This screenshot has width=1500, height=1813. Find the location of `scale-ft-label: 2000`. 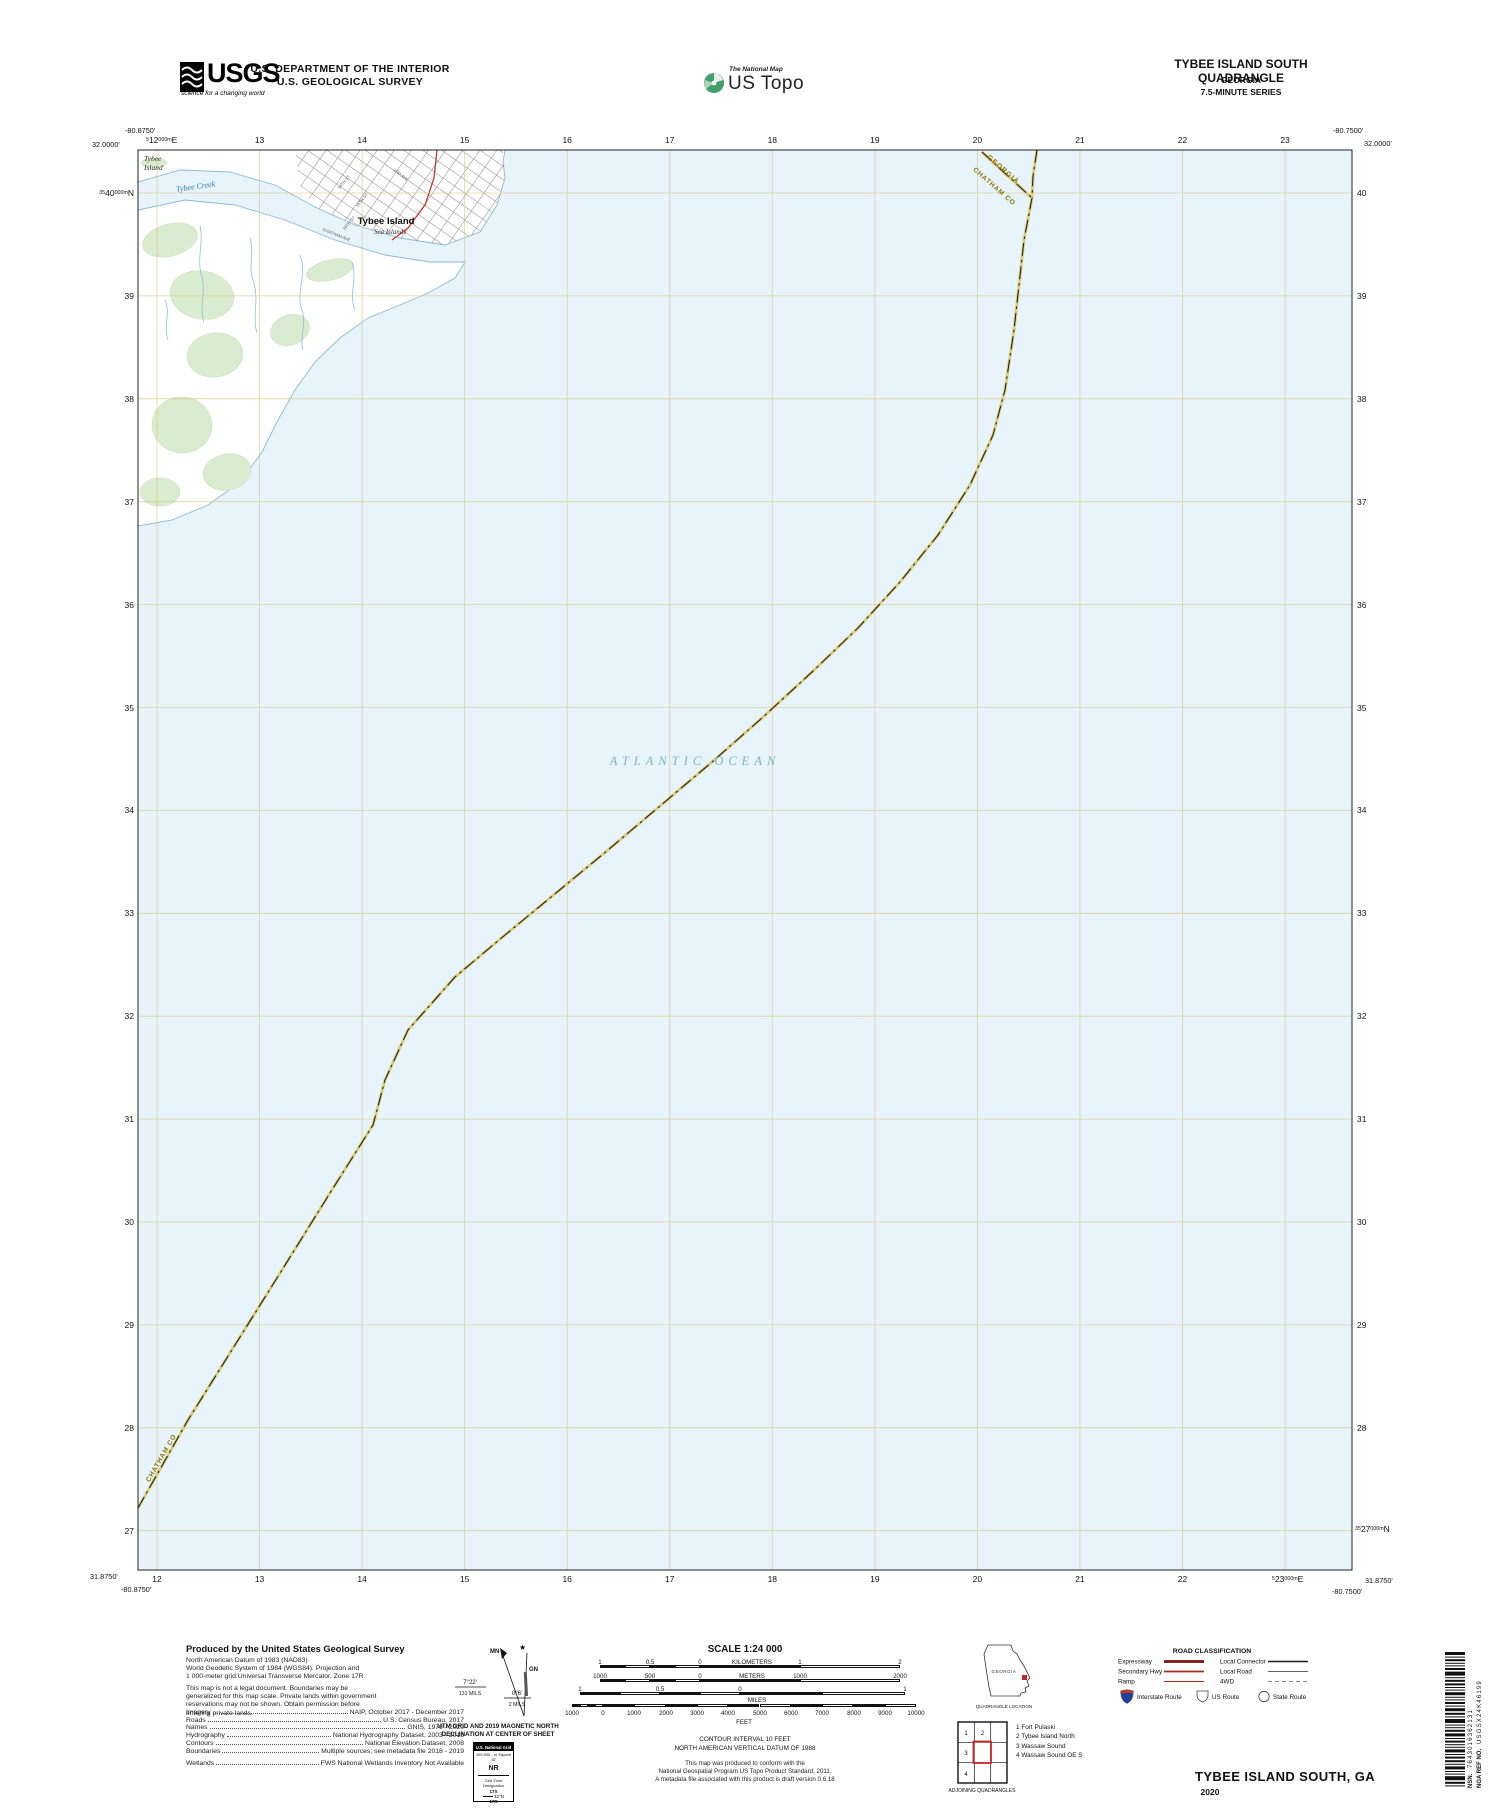

scale-ft-label: 2000 is located at coordinates (666, 1713).